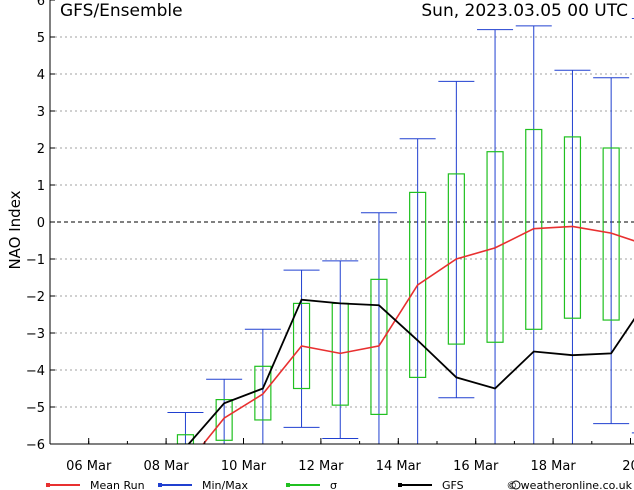  I want to click on y-tick-label: 4, so click(41, 75).